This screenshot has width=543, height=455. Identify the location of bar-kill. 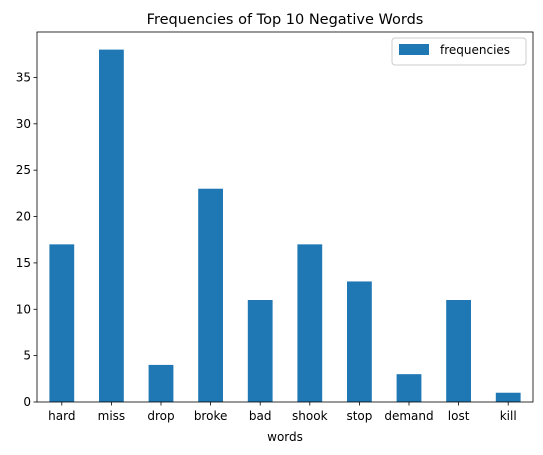
(508, 397).